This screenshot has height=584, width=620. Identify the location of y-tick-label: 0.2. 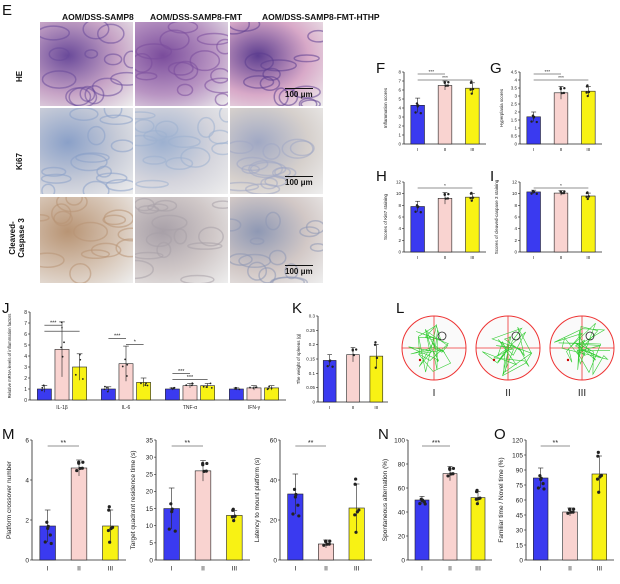
(312, 344).